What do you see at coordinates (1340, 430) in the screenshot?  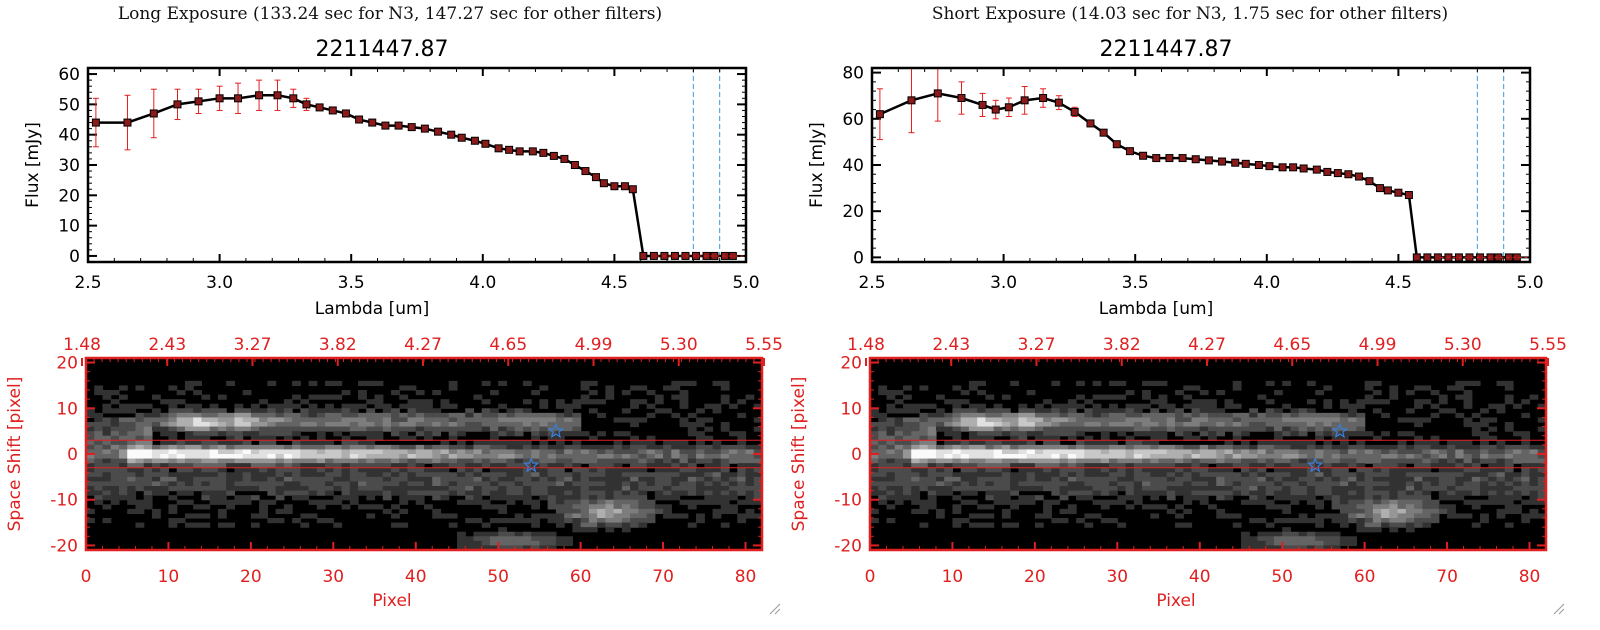 I see `star-marker` at bounding box center [1340, 430].